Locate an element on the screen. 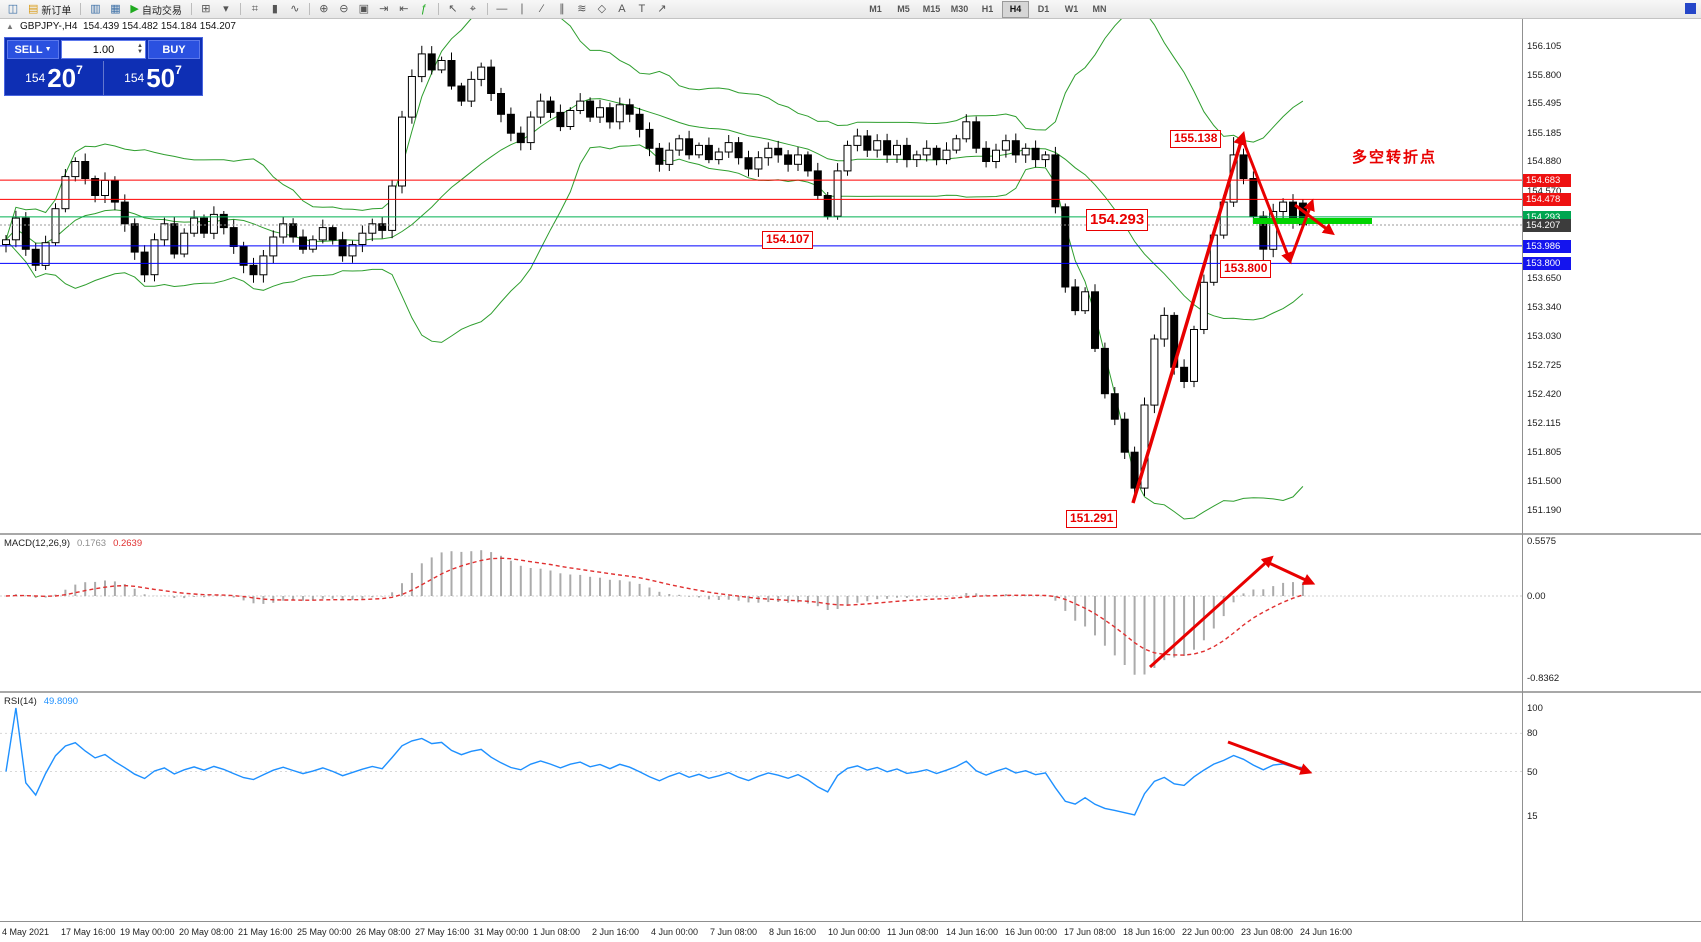 Image resolution: width=1701 pixels, height=942 pixels. sell-price: 154 20 7 is located at coordinates (54, 78).